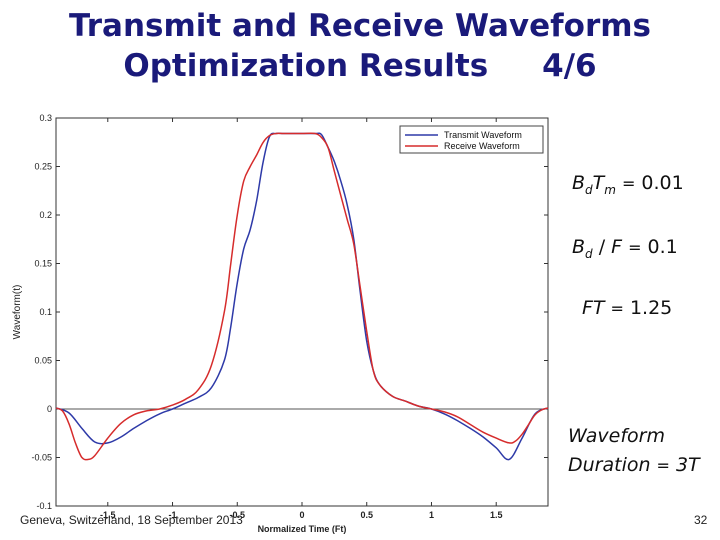  Describe the element at coordinates (483, 135) in the screenshot. I see `legend-entry: Transmit Waveform` at that location.